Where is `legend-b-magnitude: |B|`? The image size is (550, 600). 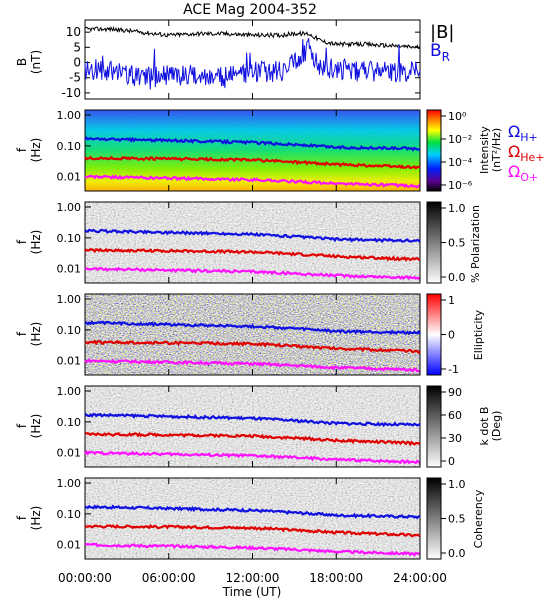 legend-b-magnitude: |B| is located at coordinates (442, 32).